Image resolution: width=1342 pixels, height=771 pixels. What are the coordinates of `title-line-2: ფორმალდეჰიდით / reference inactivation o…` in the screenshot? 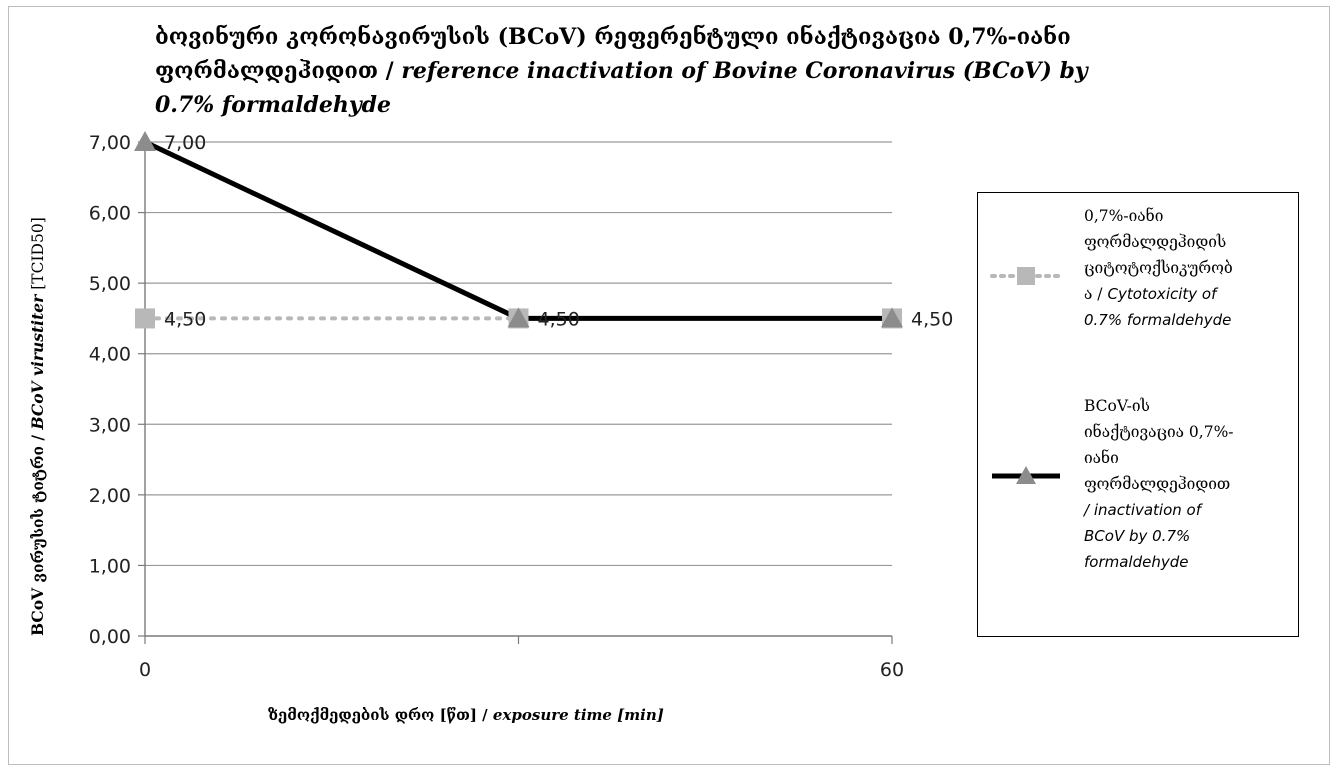 It's located at (635, 71).